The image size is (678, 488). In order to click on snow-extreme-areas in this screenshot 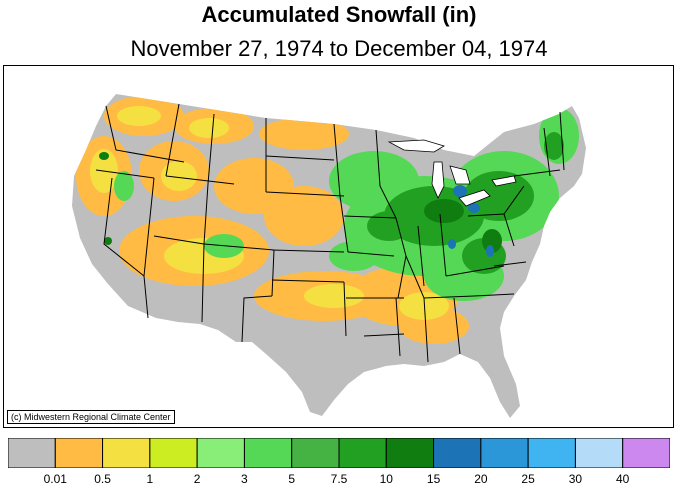, I will do `click(471, 221)`.